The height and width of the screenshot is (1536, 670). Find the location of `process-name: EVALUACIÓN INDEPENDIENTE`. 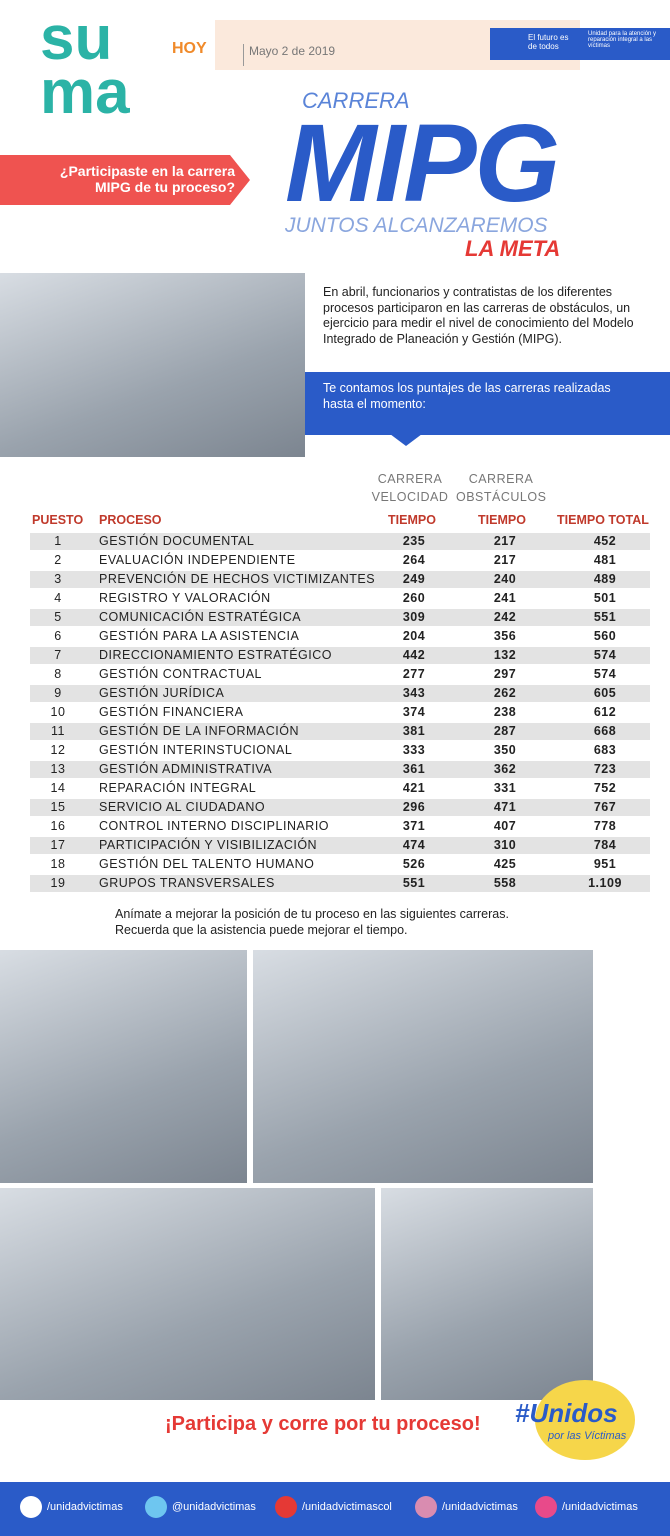

process-name: EVALUACIÓN INDEPENDIENTE is located at coordinates (197, 560).